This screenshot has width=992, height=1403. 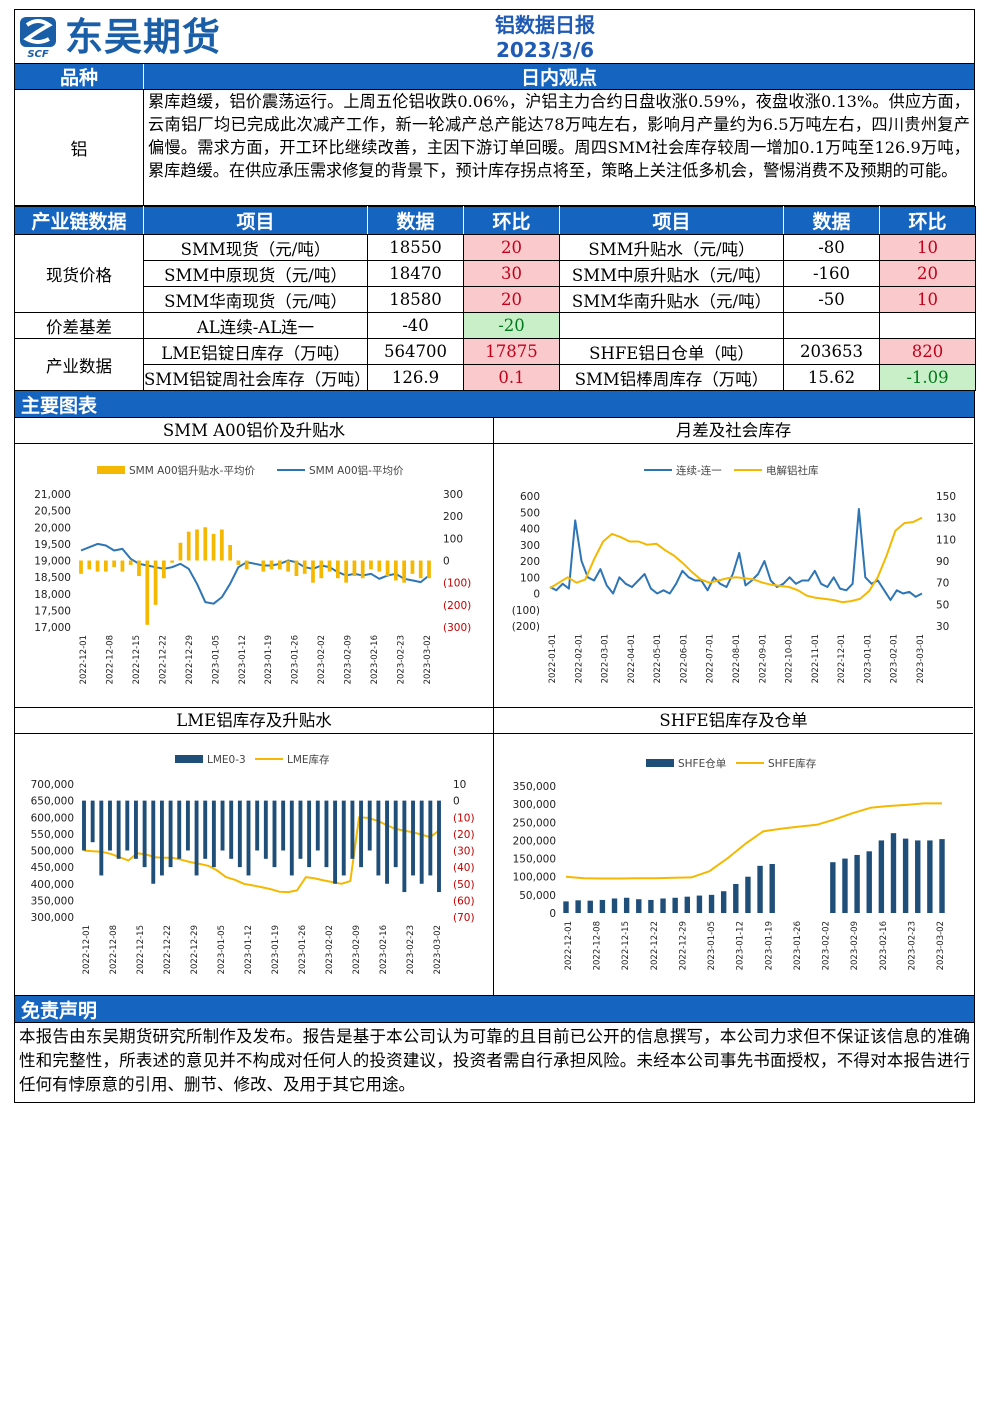 I want to click on x-axis-tick: 2023-02-23, so click(x=402, y=659).